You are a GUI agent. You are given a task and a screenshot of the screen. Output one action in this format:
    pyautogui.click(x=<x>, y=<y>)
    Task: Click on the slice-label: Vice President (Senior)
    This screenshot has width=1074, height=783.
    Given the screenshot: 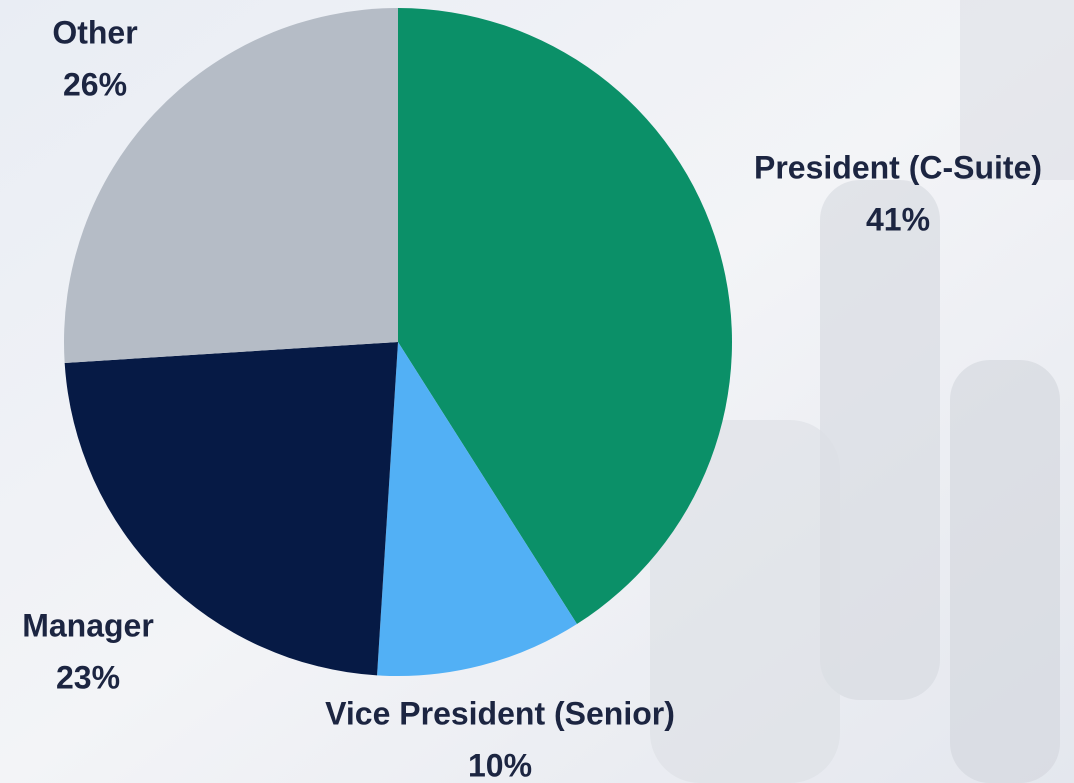 What is the action you would take?
    pyautogui.click(x=500, y=713)
    